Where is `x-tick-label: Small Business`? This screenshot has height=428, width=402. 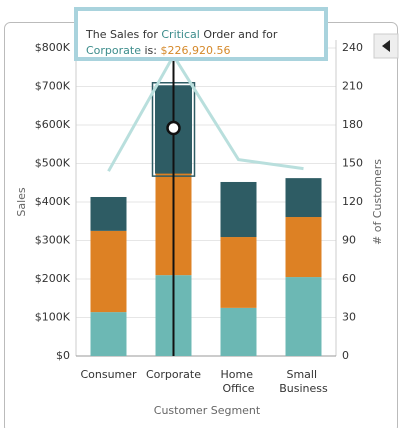 x-tick-label: Small Business is located at coordinates (303, 381).